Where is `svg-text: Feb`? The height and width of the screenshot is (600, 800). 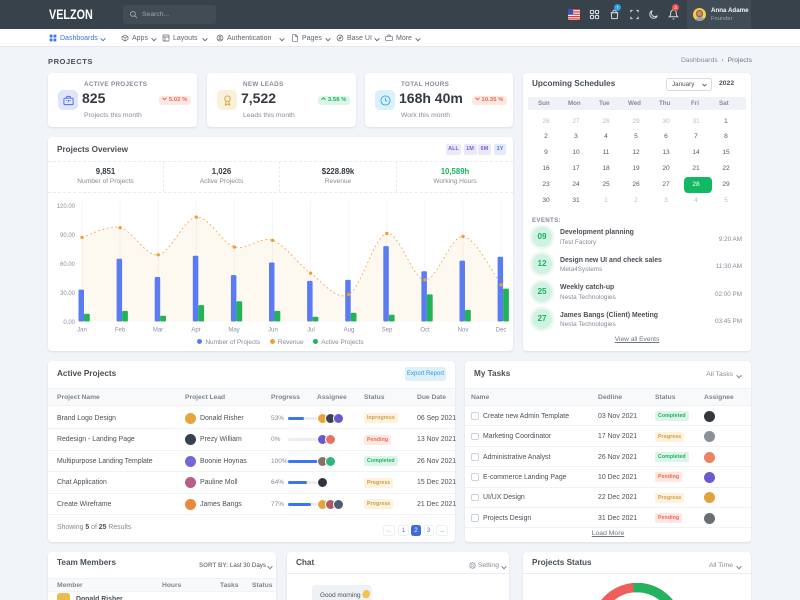 svg-text: Feb is located at coordinates (120, 331).